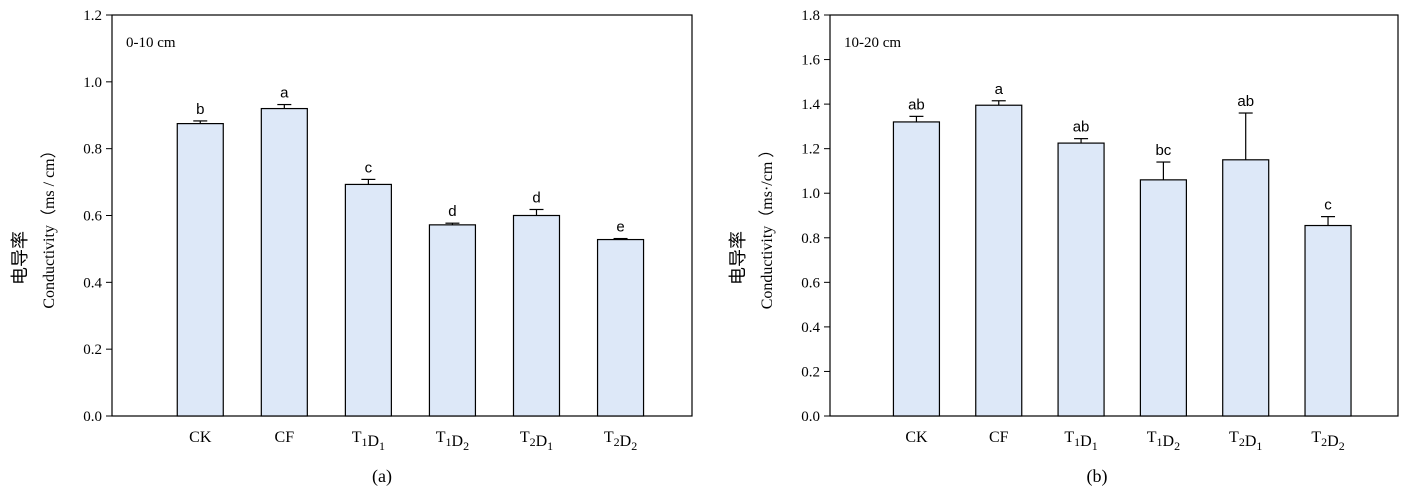  I want to click on significance-label: e, so click(620, 227).